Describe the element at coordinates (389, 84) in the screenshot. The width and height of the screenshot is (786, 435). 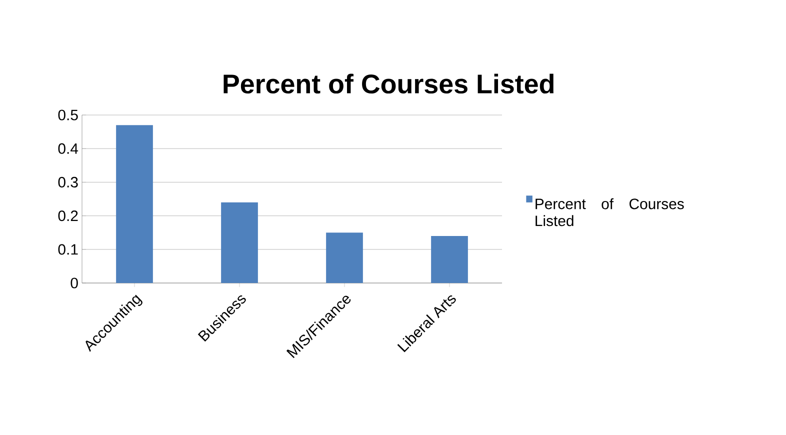
I see `chart-title: Percent of Courses Listed` at that location.